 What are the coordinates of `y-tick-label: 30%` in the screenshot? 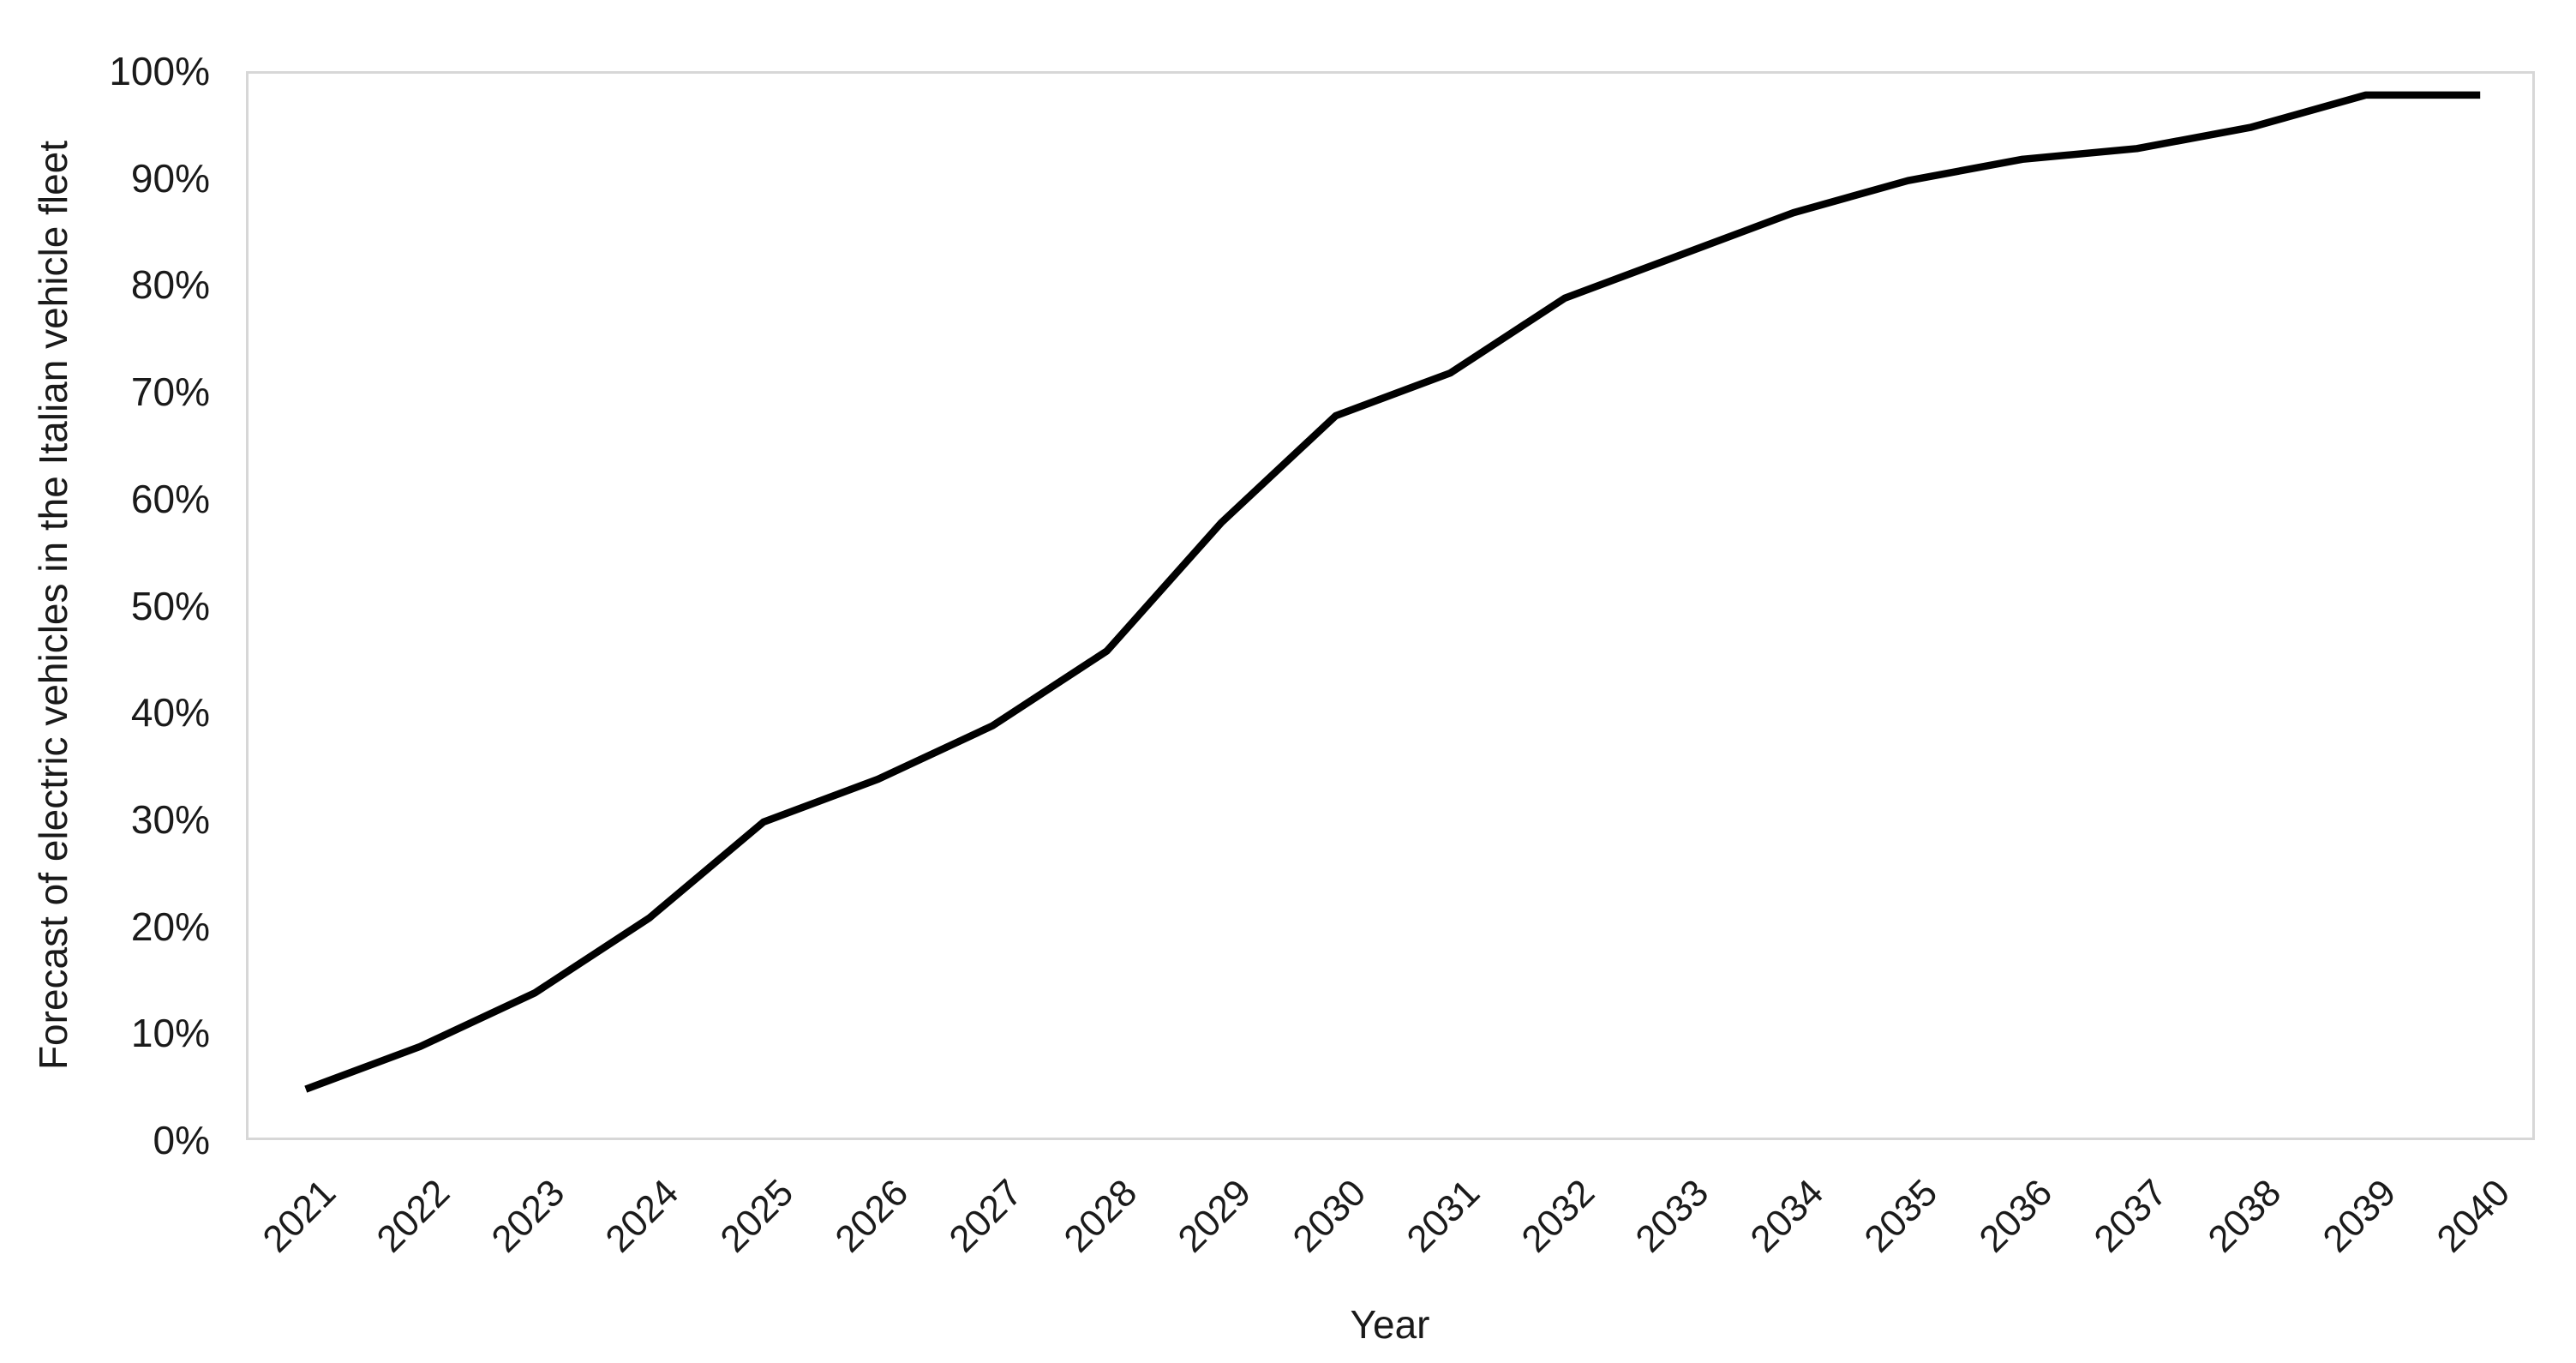 It's located at (170, 819).